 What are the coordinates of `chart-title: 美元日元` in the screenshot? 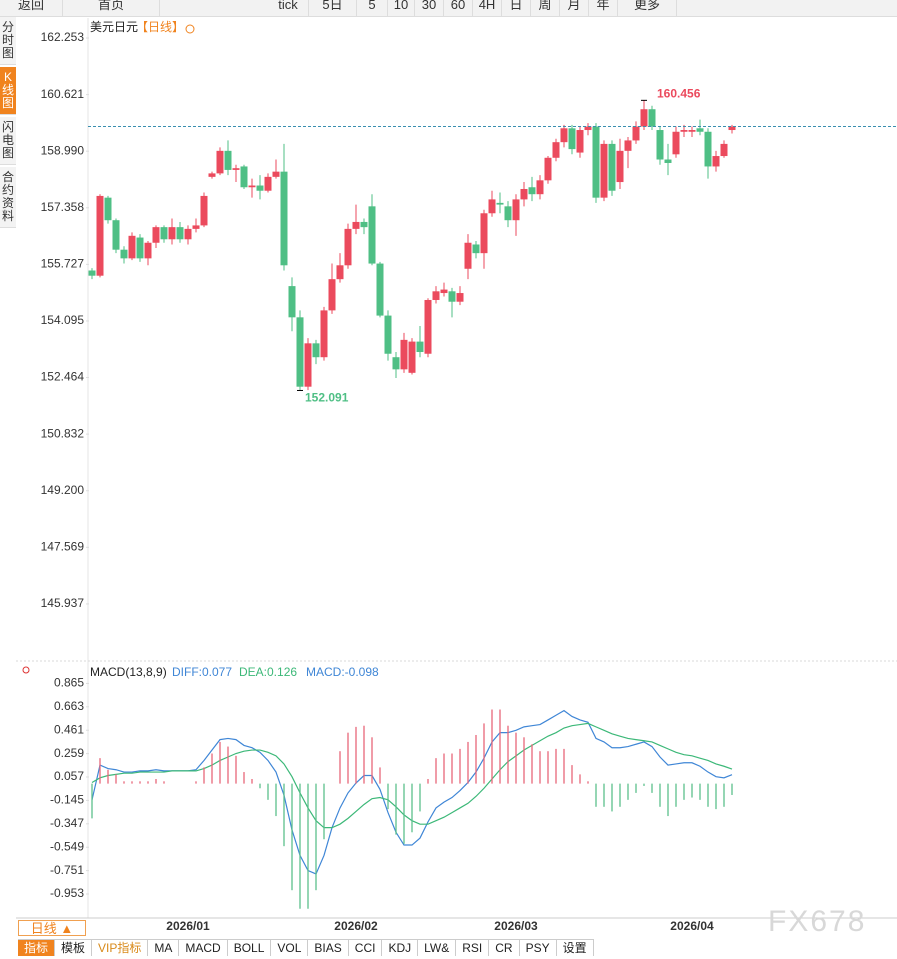 It's located at (114, 27).